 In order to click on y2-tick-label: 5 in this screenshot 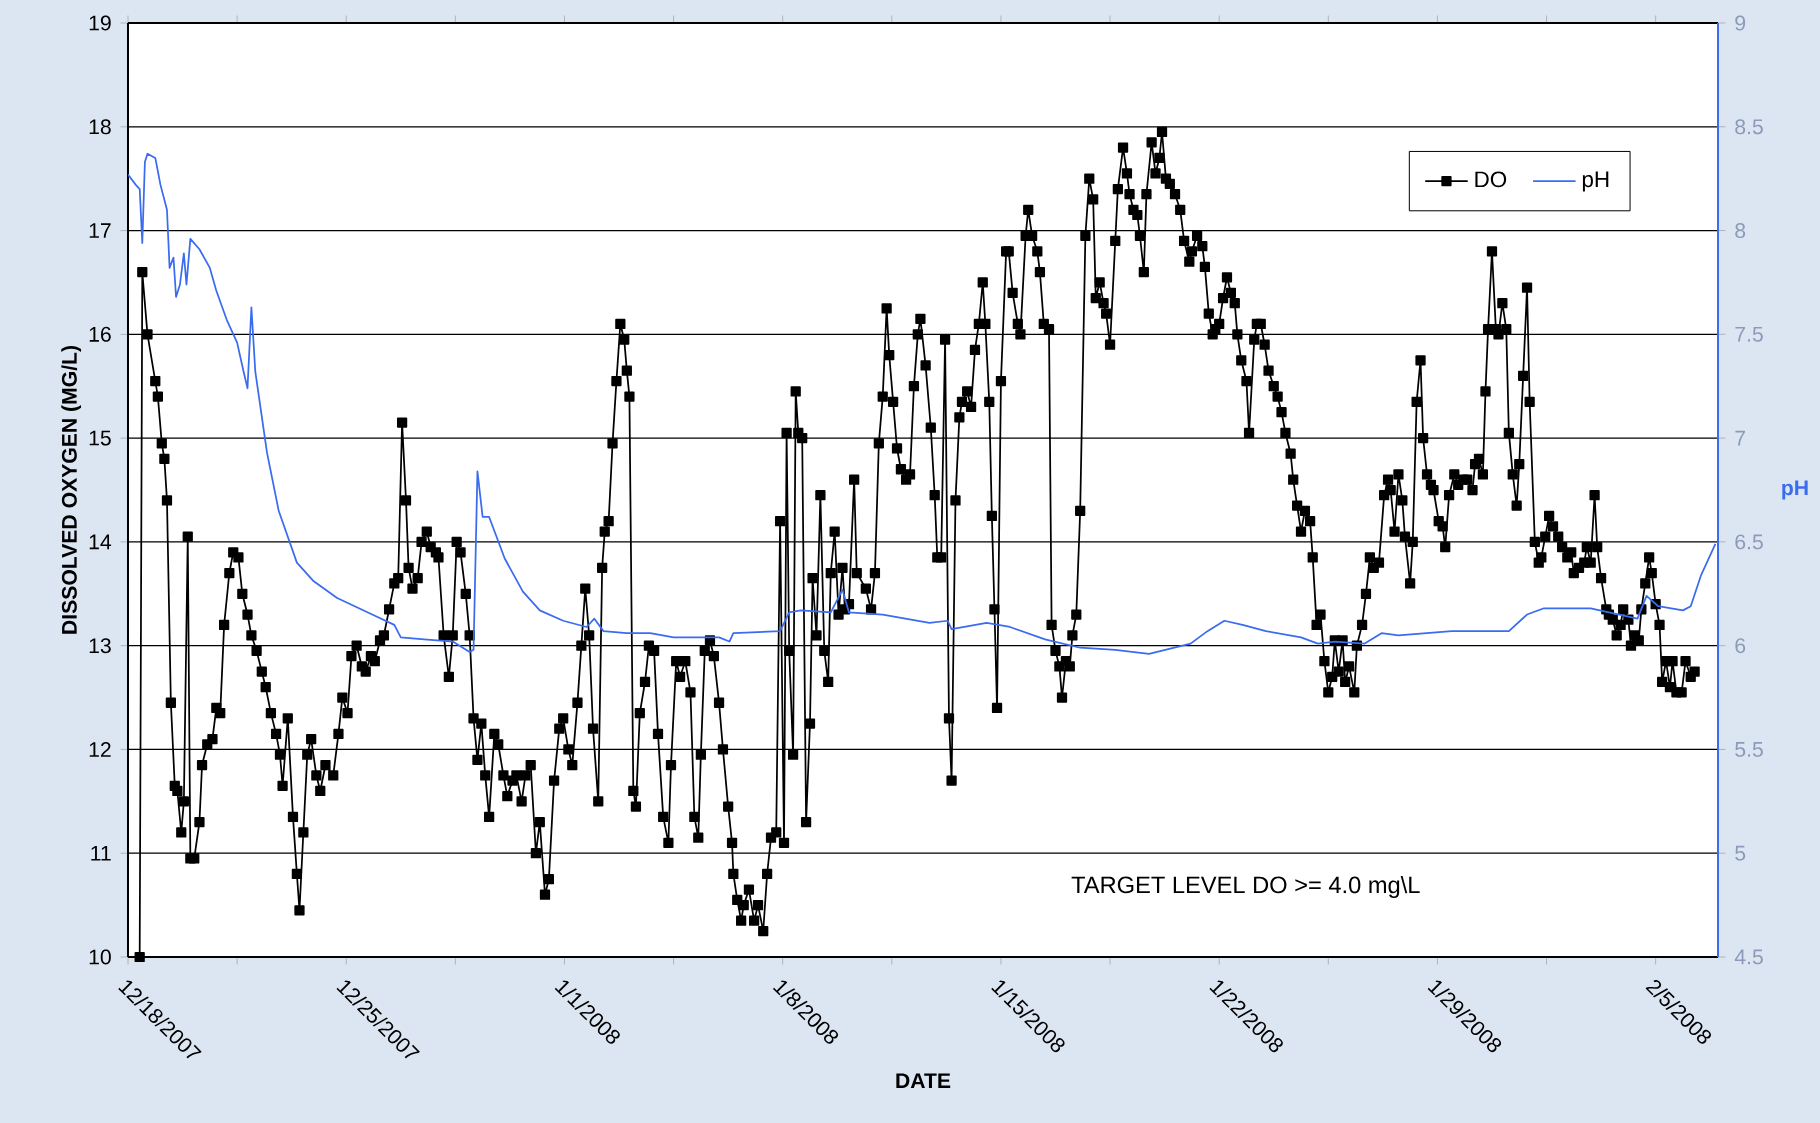, I will do `click(1740, 853)`.